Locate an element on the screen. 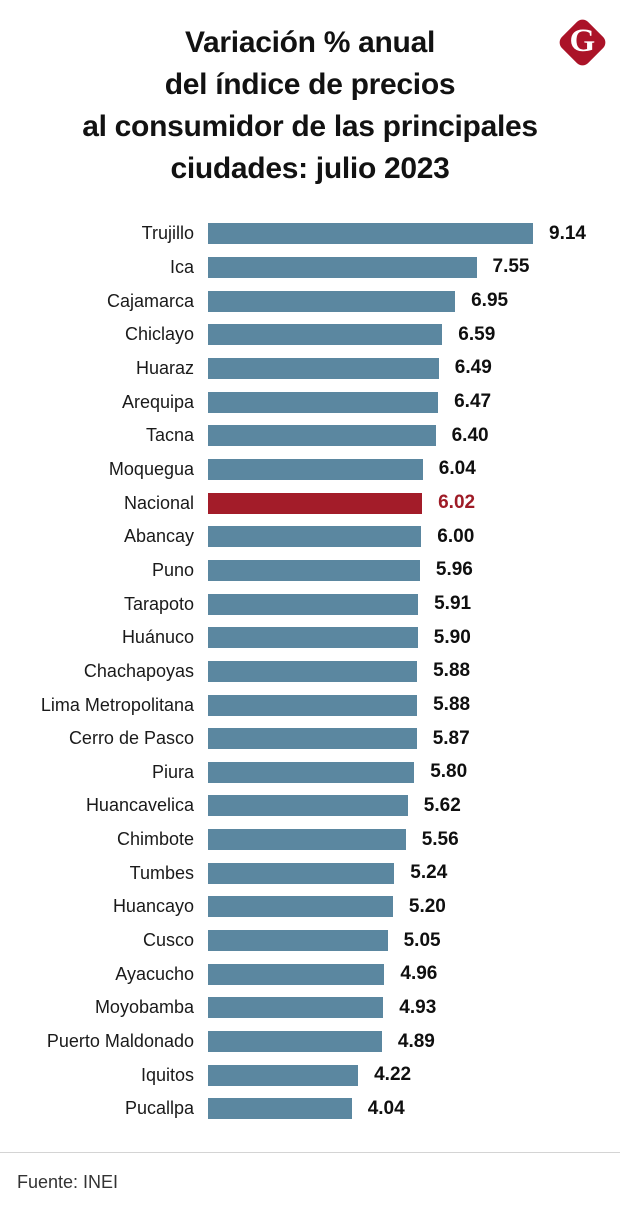 The image size is (620, 1218). chart-row: Lima Metropolitana 5.88 is located at coordinates (310, 705).